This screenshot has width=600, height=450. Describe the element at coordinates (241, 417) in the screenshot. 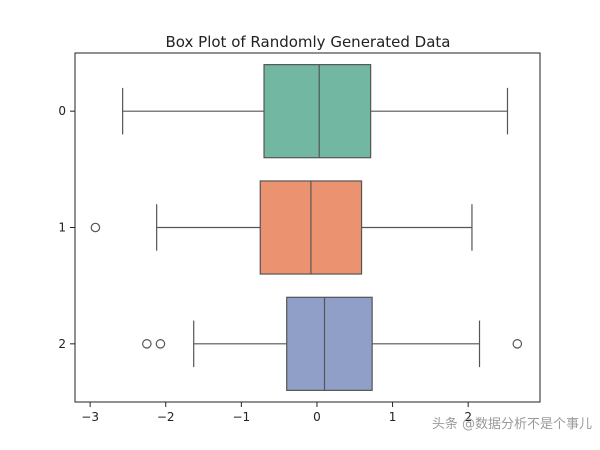

I see `x-tick-label: −1` at that location.